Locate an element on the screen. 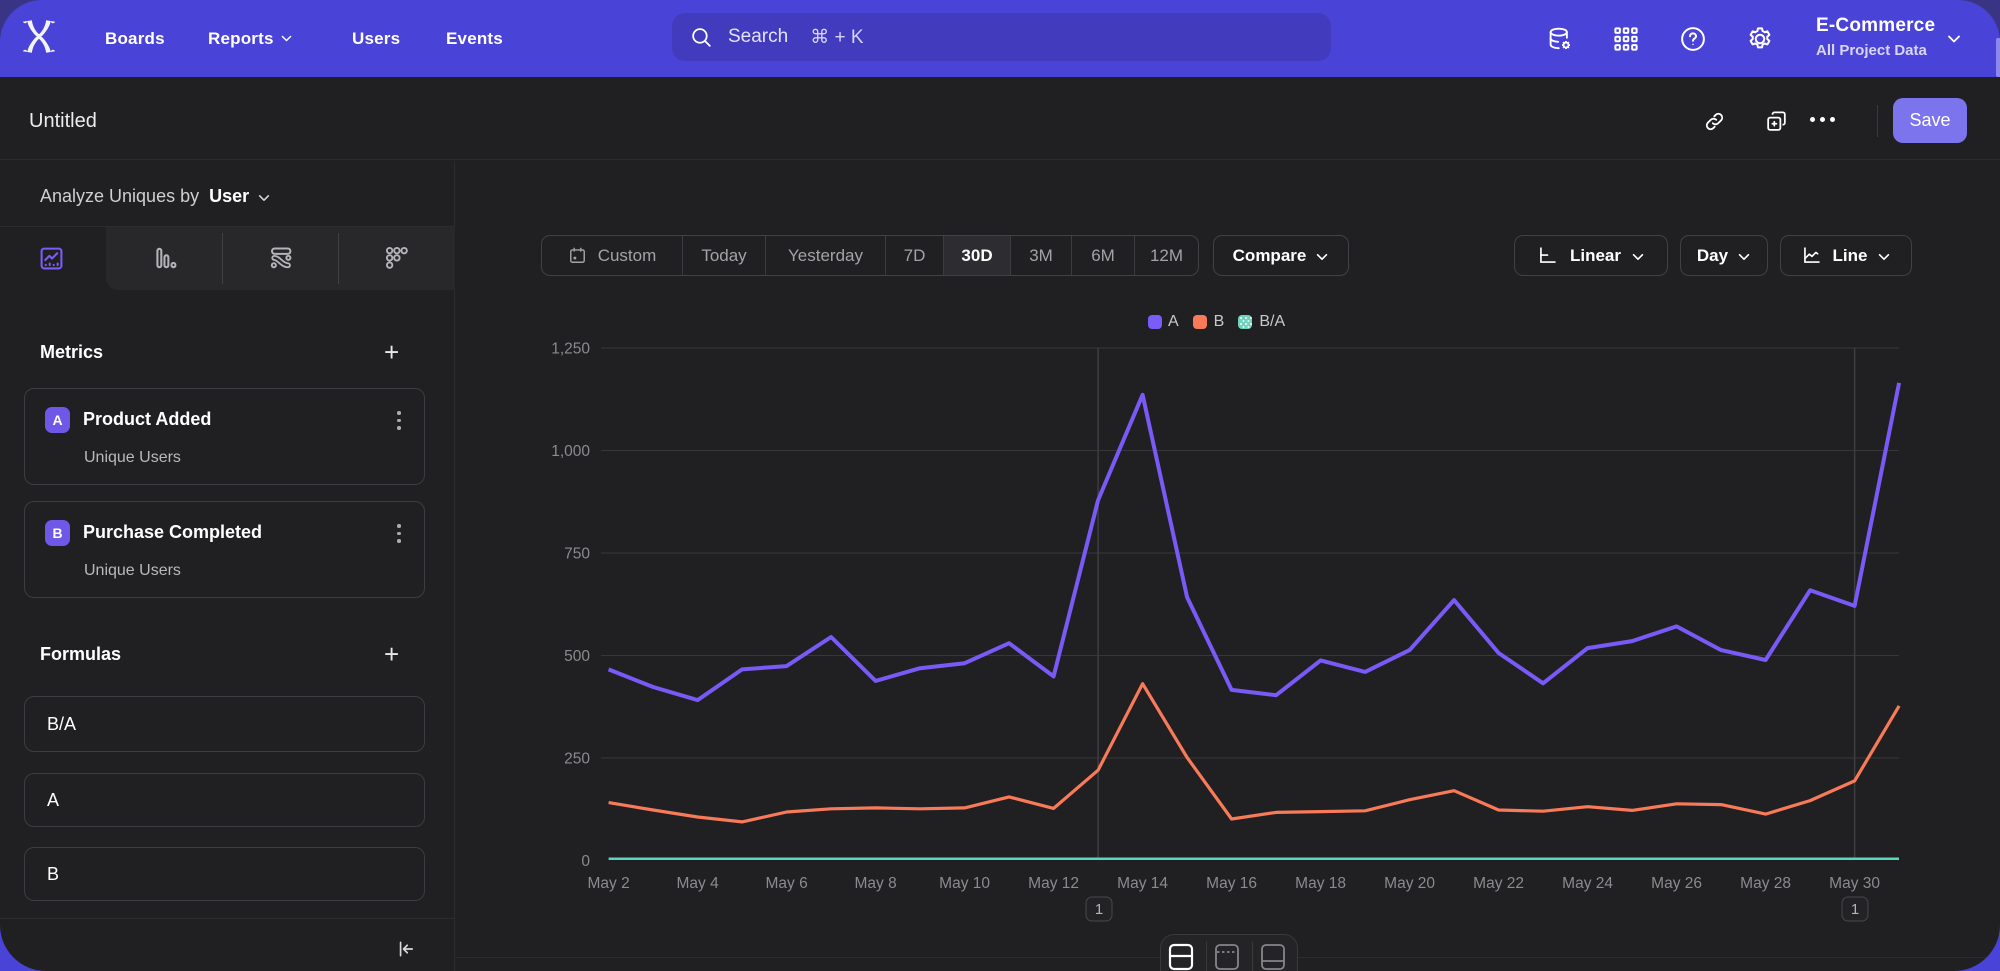 The height and width of the screenshot is (971, 2000). svg-text: 500 is located at coordinates (577, 656).